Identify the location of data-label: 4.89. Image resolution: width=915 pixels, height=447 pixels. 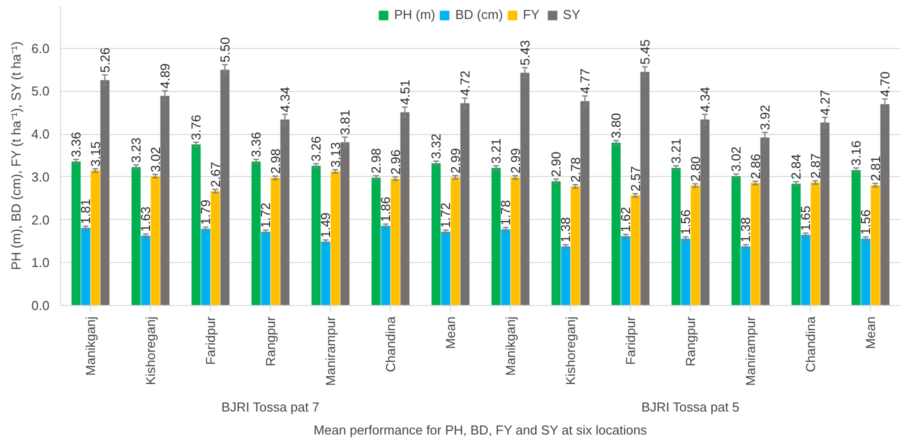
(164, 76).